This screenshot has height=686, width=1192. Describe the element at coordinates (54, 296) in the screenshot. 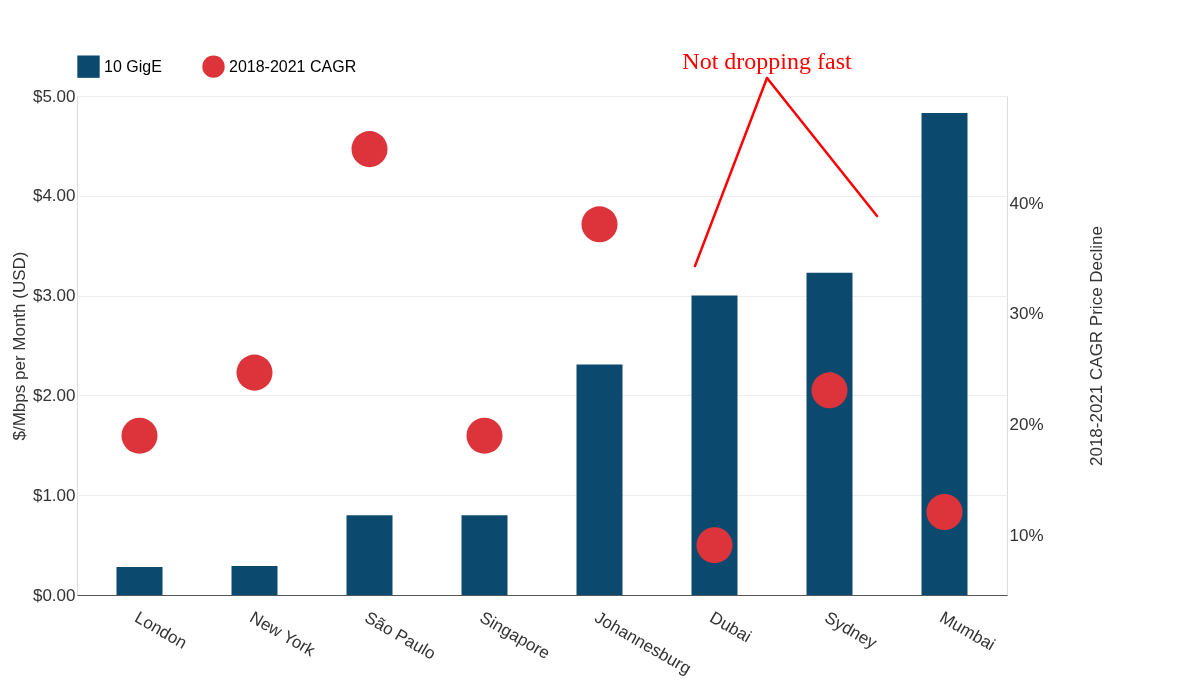

I see `y-tick-label: $3.00` at that location.